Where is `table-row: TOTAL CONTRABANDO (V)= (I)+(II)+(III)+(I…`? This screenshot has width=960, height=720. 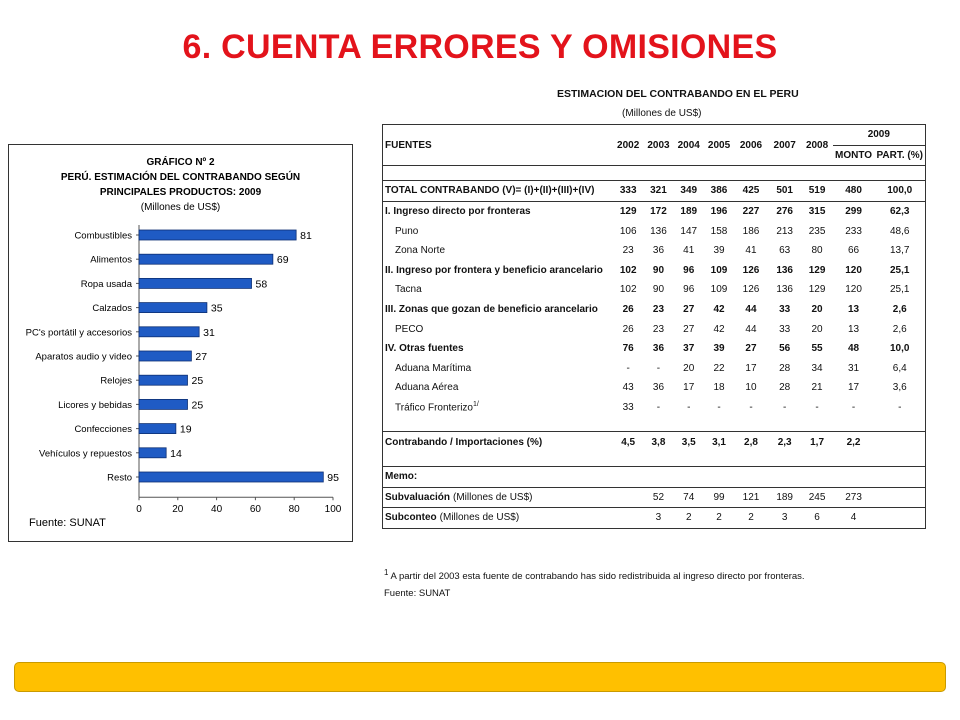
table-row: TOTAL CONTRABANDO (V)= (I)+(II)+(III)+(I… is located at coordinates (654, 191).